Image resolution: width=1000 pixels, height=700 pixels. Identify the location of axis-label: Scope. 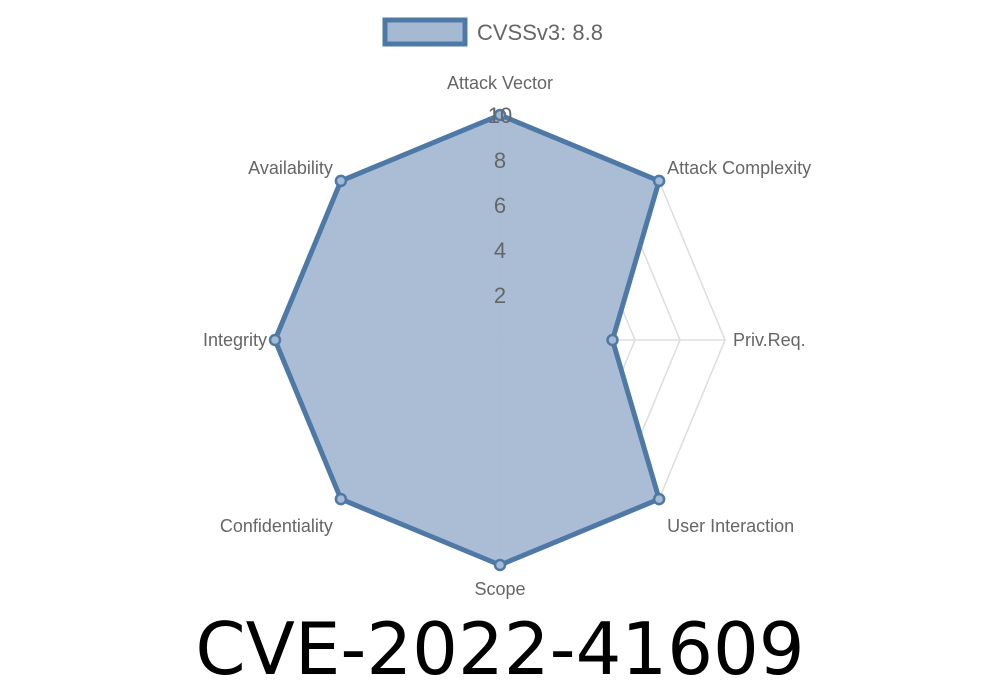
(499, 589).